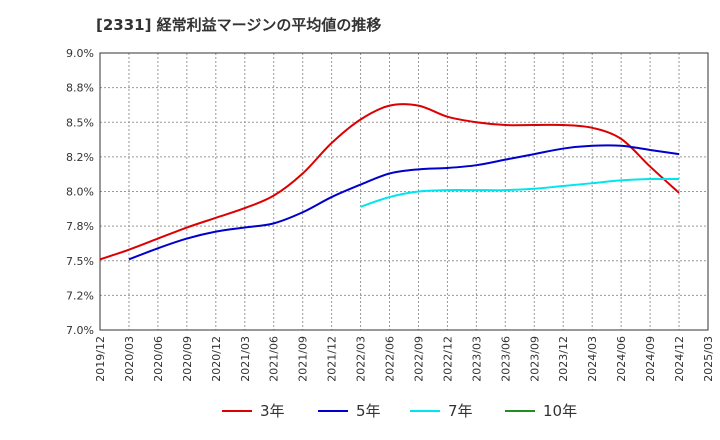 Image resolution: width=720 pixels, height=440 pixels. What do you see at coordinates (187, 359) in the screenshot?
I see `x-tick-label: 2020/09` at bounding box center [187, 359].